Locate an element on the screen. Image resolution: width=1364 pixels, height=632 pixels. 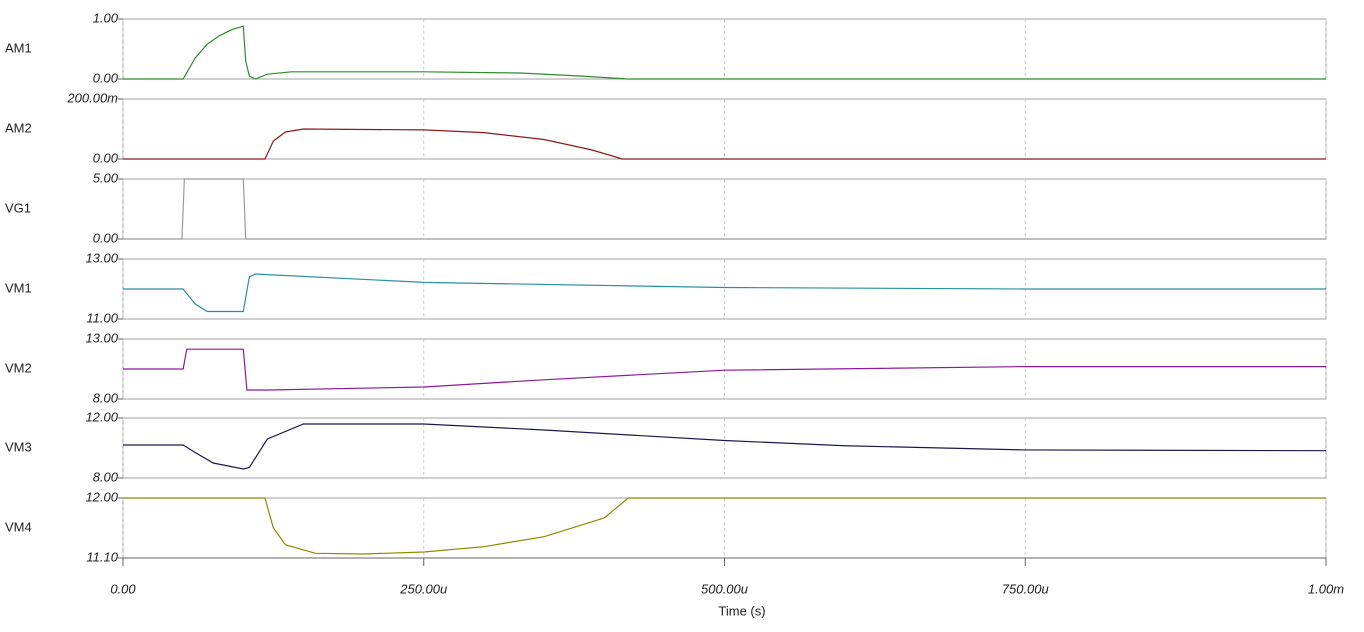
x-tick-label: 500.00u is located at coordinates (724, 588).